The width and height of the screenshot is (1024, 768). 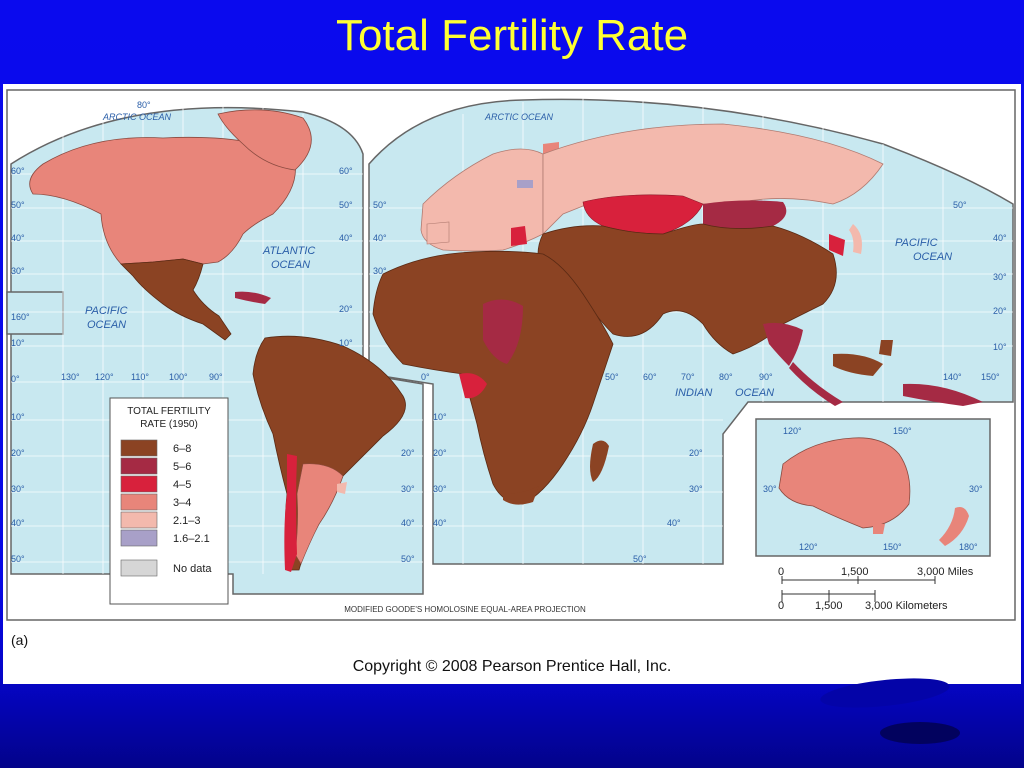 I want to click on lat-labels-right: 50° 40° 30° 20° 10°, so click(x=980, y=276).